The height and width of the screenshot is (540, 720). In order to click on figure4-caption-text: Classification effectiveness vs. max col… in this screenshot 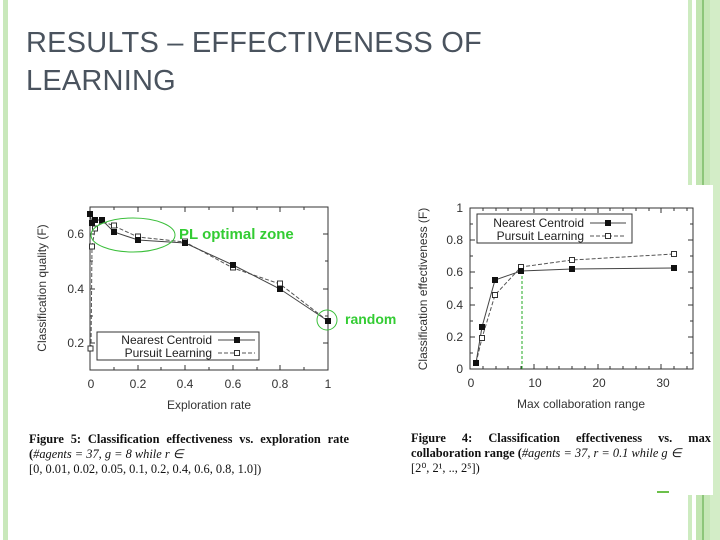, I will do `click(561, 445)`.